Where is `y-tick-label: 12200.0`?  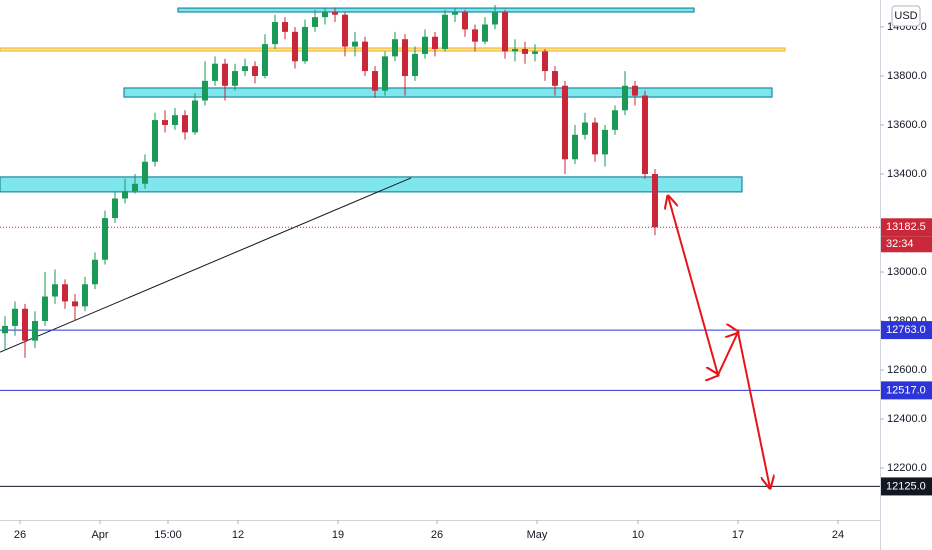
y-tick-label: 12200.0 is located at coordinates (907, 468).